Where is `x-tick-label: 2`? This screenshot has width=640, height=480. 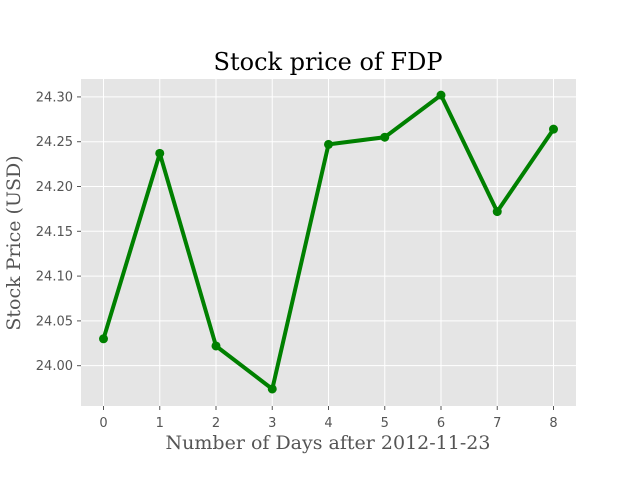 x-tick-label: 2 is located at coordinates (216, 423).